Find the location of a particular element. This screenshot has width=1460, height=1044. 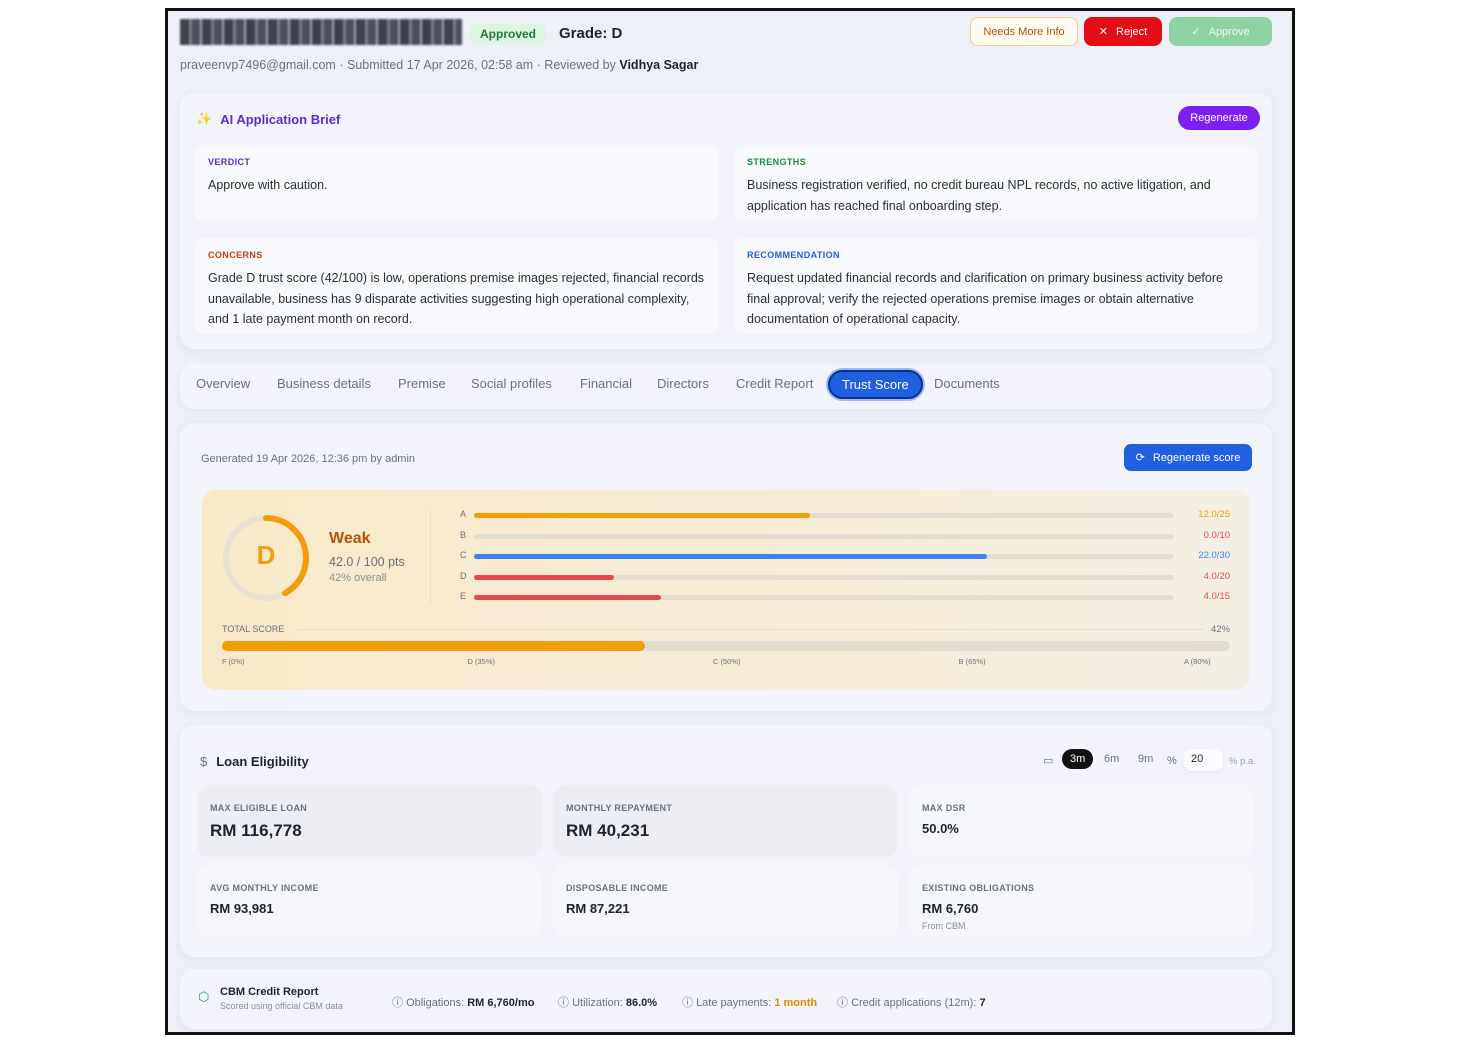

reject-button: ✕ Reject is located at coordinates (1123, 31).